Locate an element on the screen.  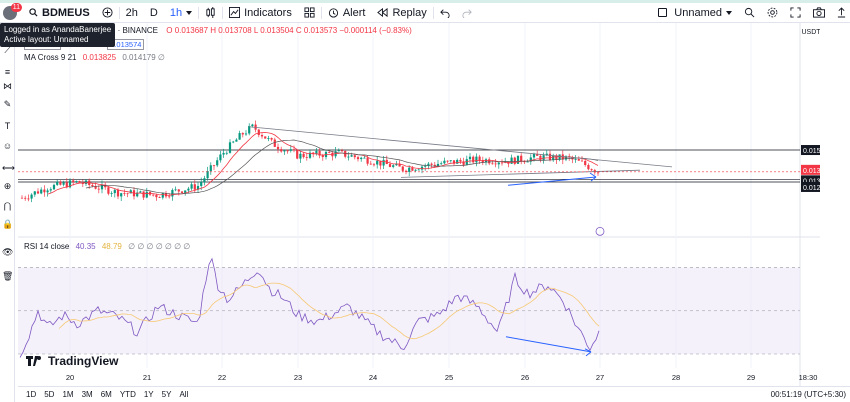
replay-button: Replay is located at coordinates (401, 13).